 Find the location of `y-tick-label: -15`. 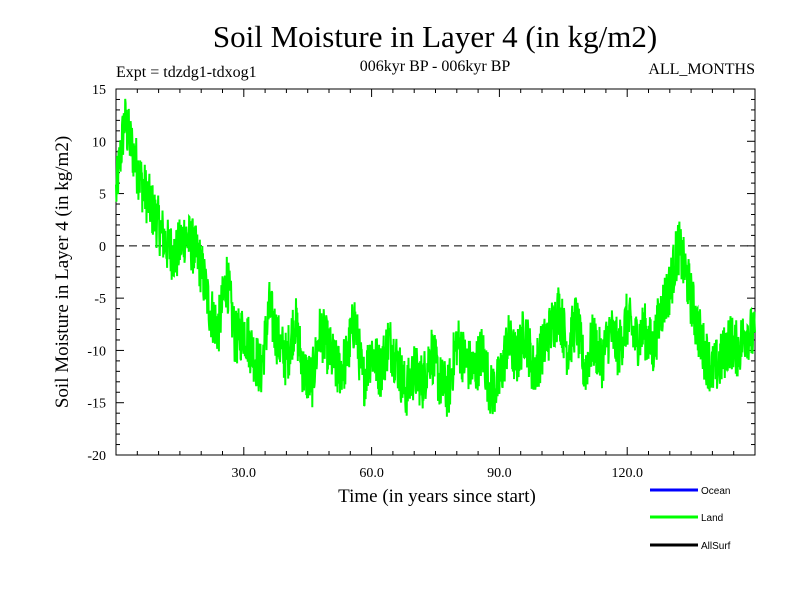

y-tick-label: -15 is located at coordinates (96, 404).